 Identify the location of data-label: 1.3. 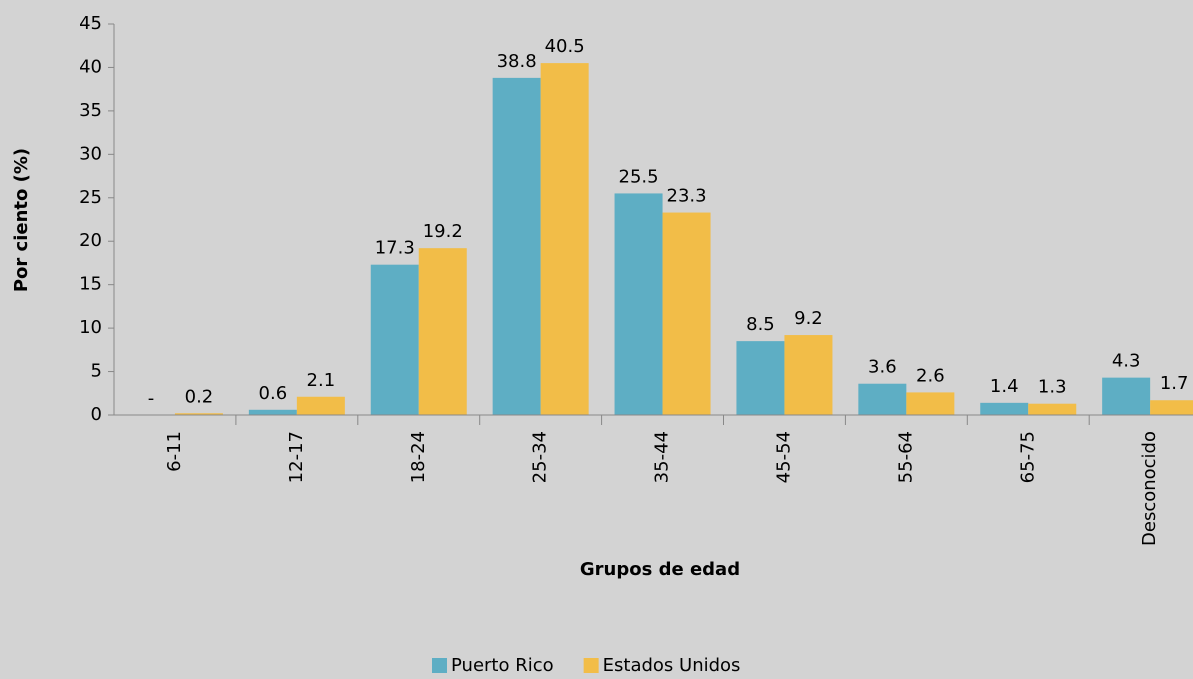
(1052, 387).